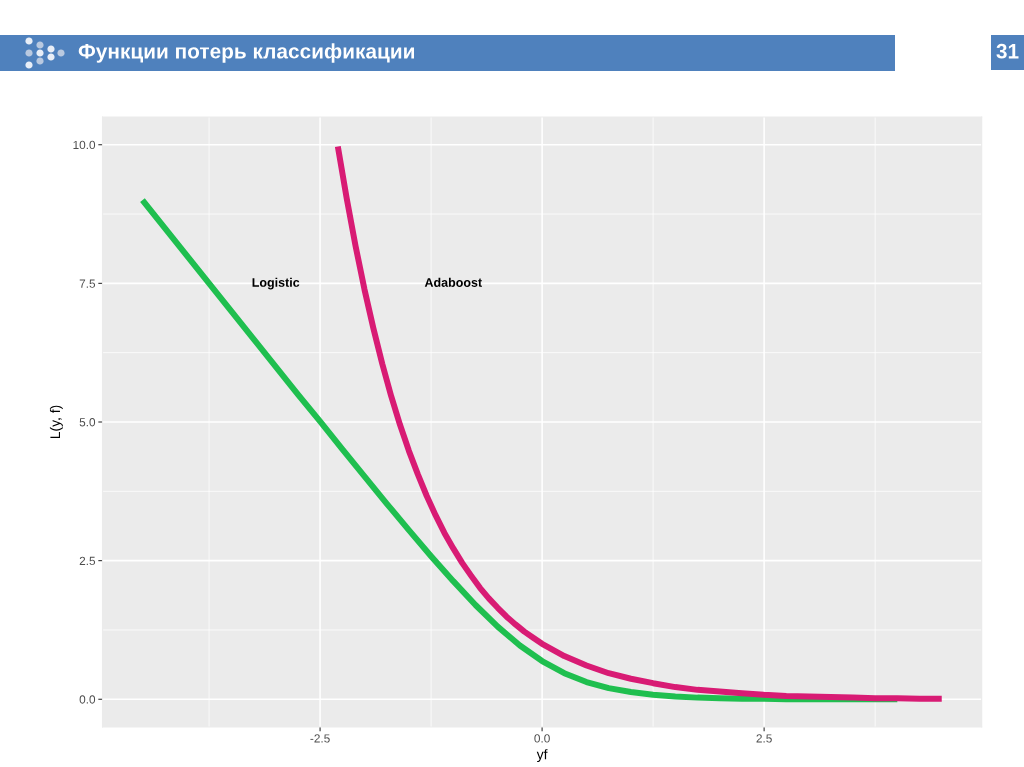 Image resolution: width=1024 pixels, height=767 pixels. Describe the element at coordinates (764, 738) in the screenshot. I see `x-tick-label: 2.5` at that location.